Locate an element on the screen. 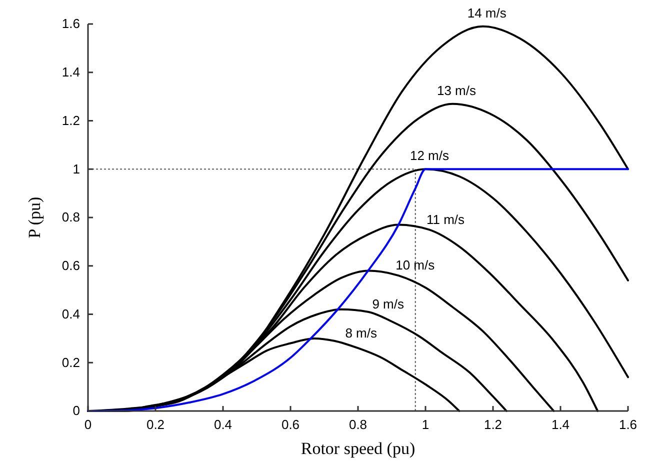 The height and width of the screenshot is (462, 668). y-tick-label: 0.4 is located at coordinates (71, 314).